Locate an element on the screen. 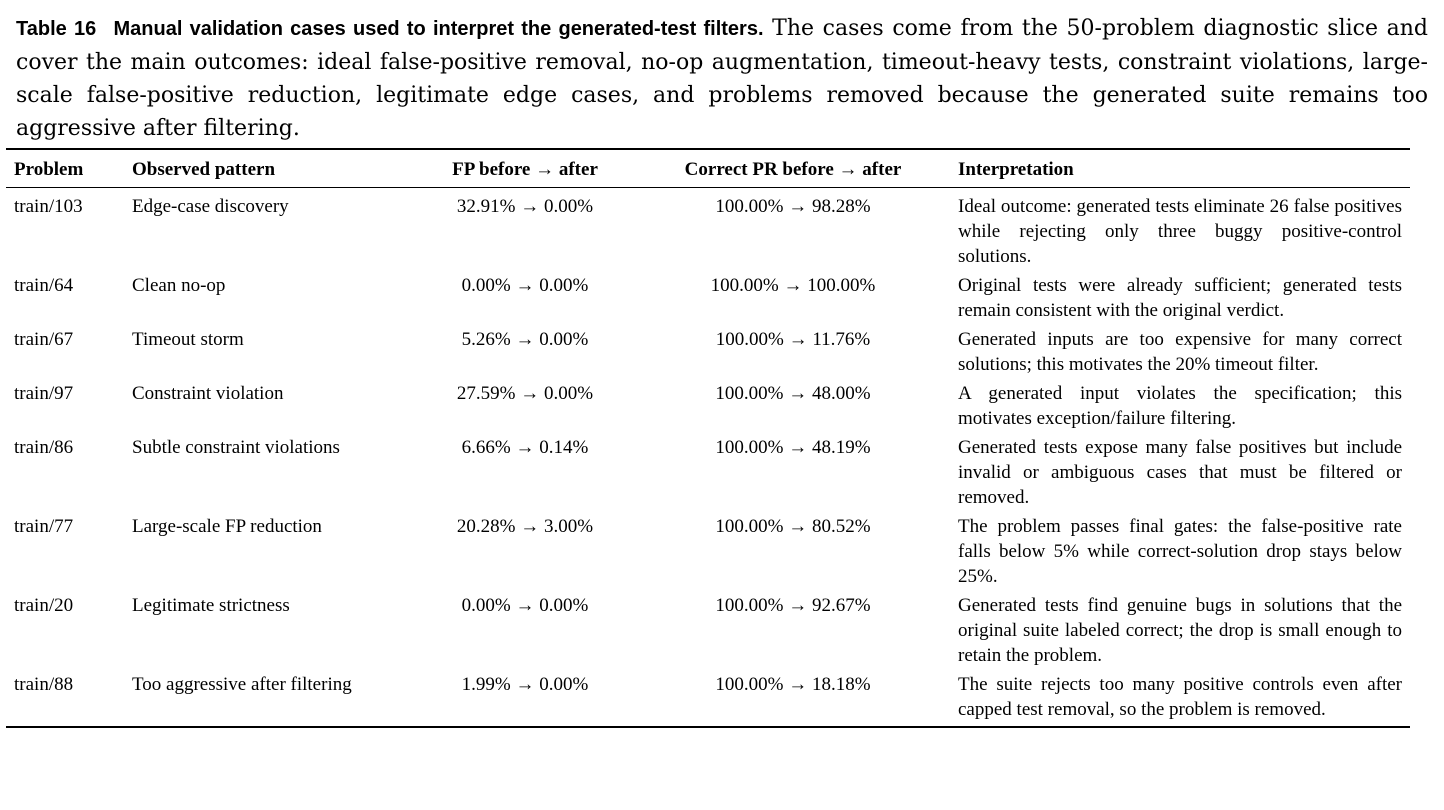 This screenshot has width=1444, height=810. caption-label: Table 16 is located at coordinates (56, 29).